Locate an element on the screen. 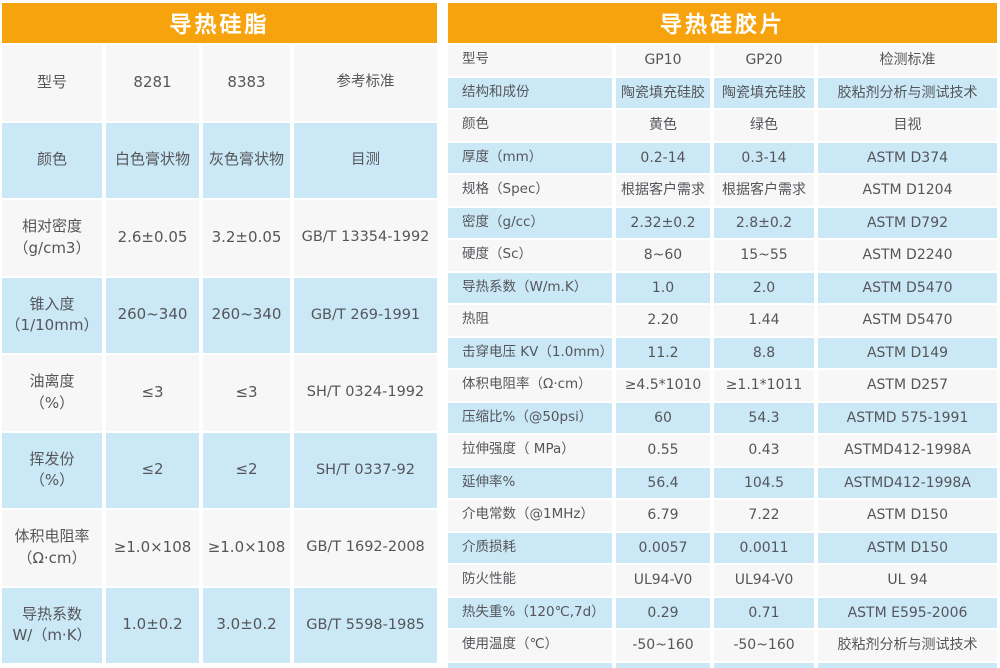  value-cell: ASTM D792 is located at coordinates (907, 222).